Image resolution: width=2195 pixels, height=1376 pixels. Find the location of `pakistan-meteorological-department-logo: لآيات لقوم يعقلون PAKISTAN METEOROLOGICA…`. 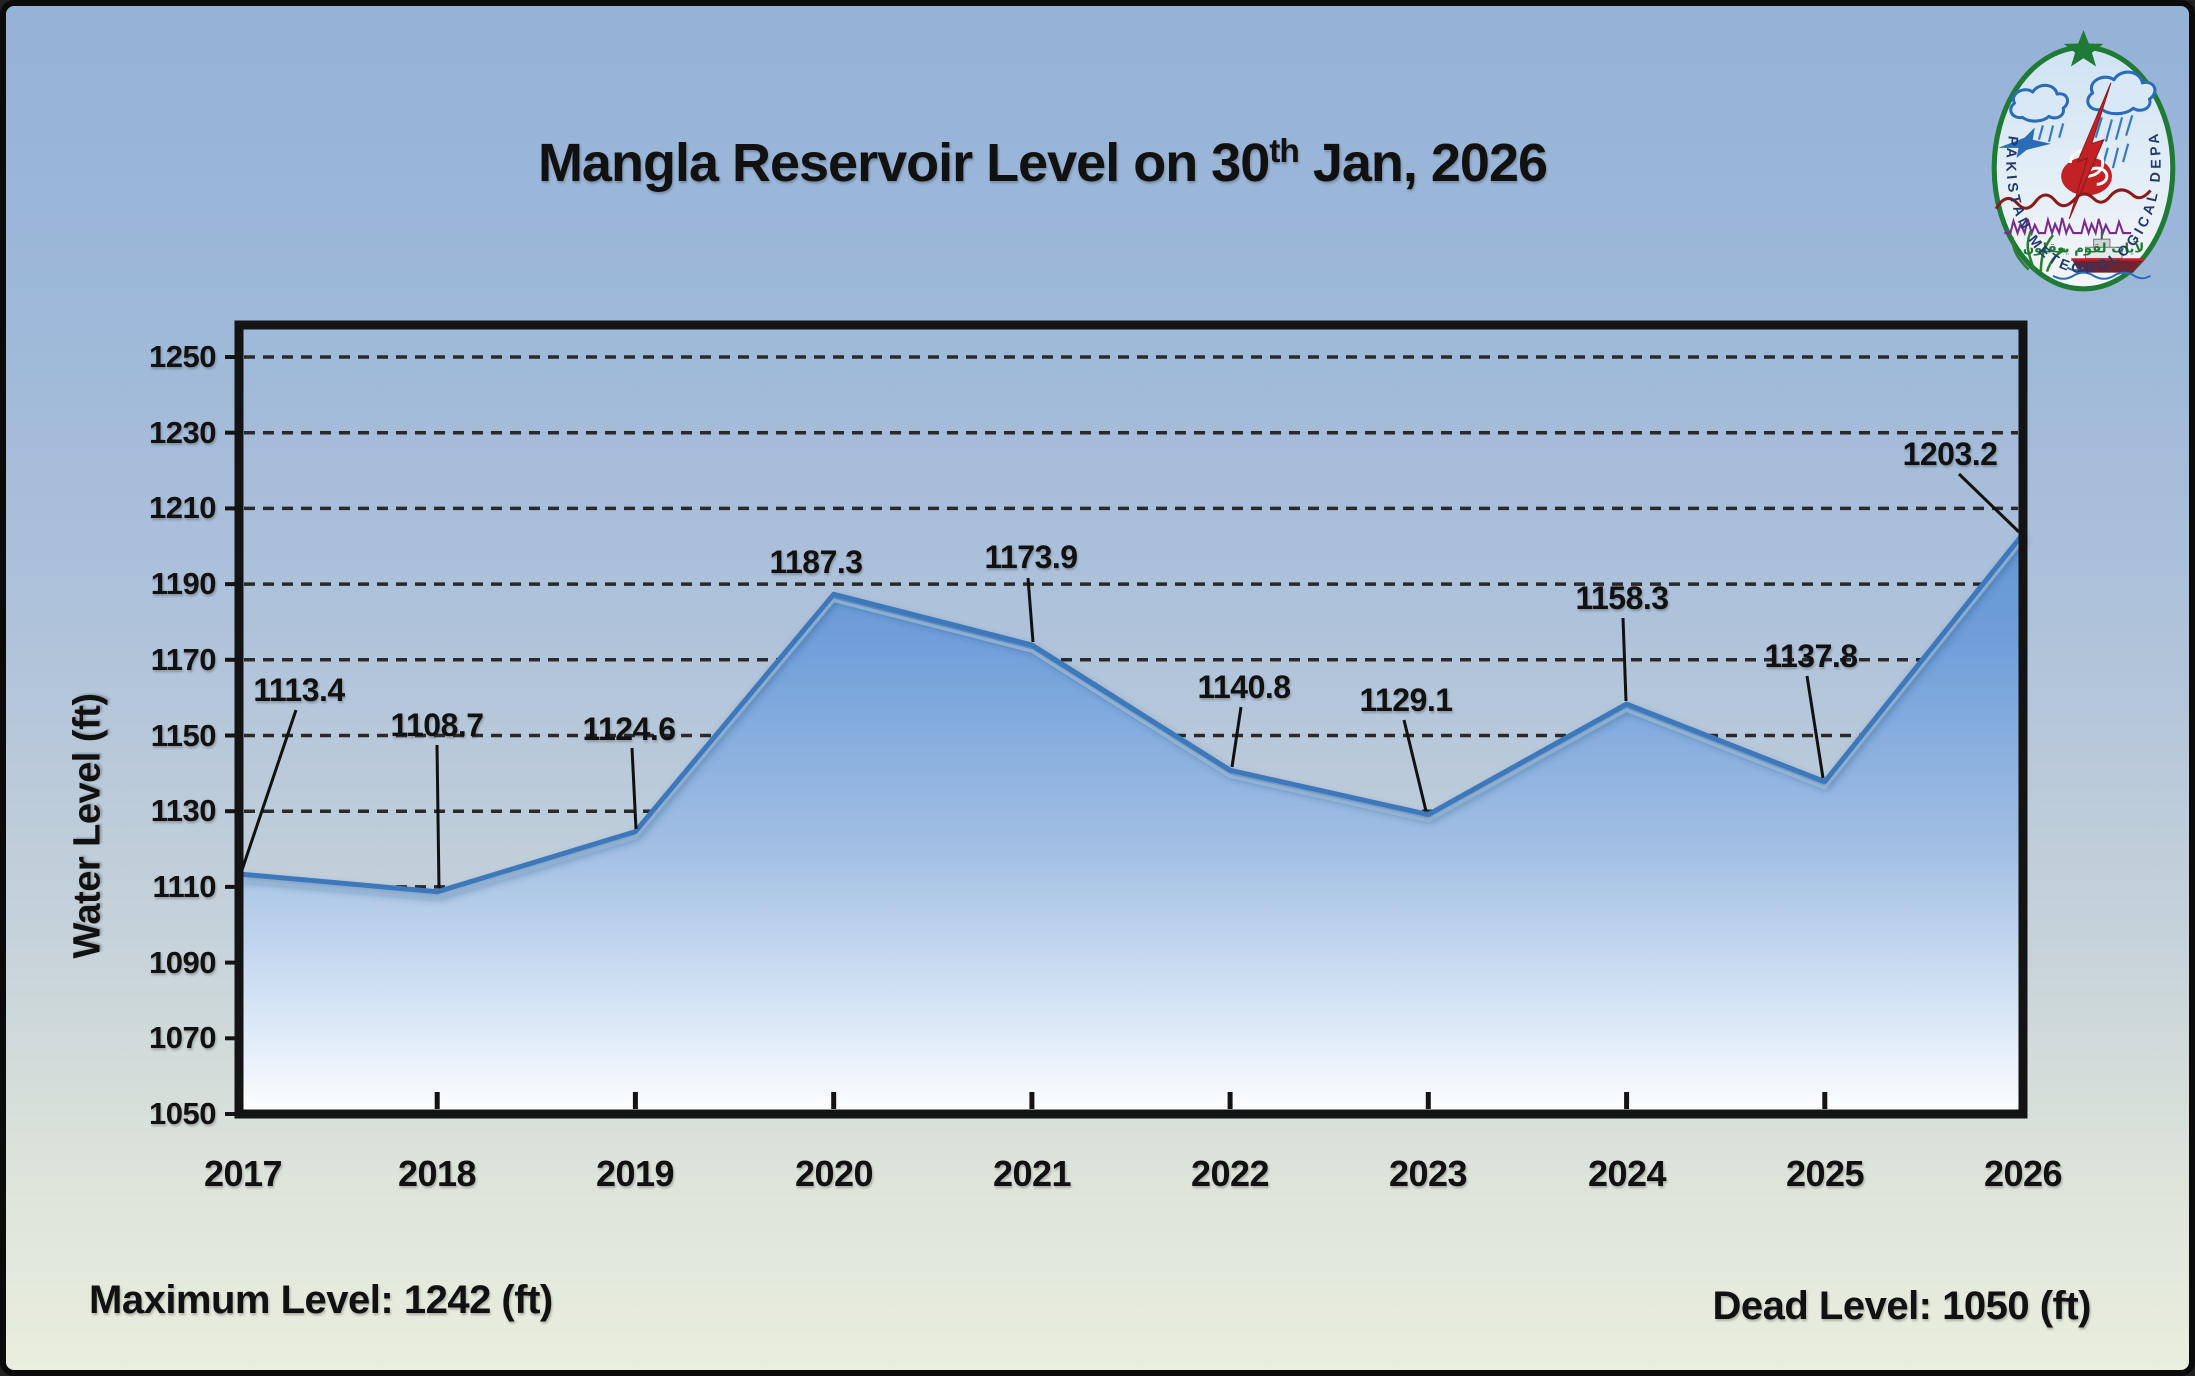

pakistan-meteorological-department-logo: لآيات لقوم يعقلون PAKISTAN METEOROLOGICA… is located at coordinates (2078, 158).